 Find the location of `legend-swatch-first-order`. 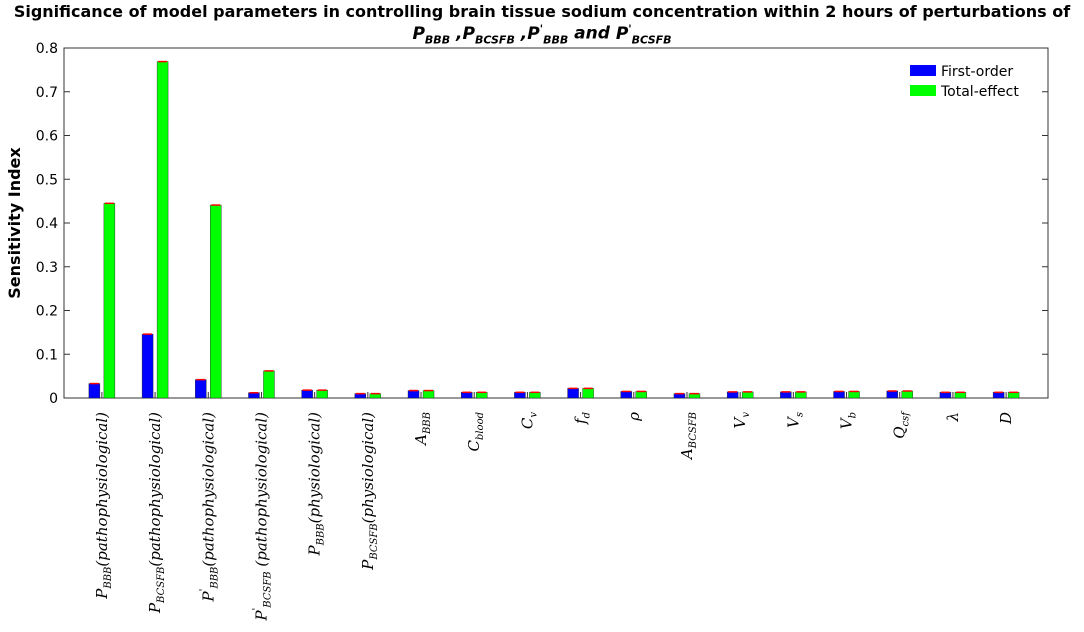

legend-swatch-first-order is located at coordinates (923, 70).